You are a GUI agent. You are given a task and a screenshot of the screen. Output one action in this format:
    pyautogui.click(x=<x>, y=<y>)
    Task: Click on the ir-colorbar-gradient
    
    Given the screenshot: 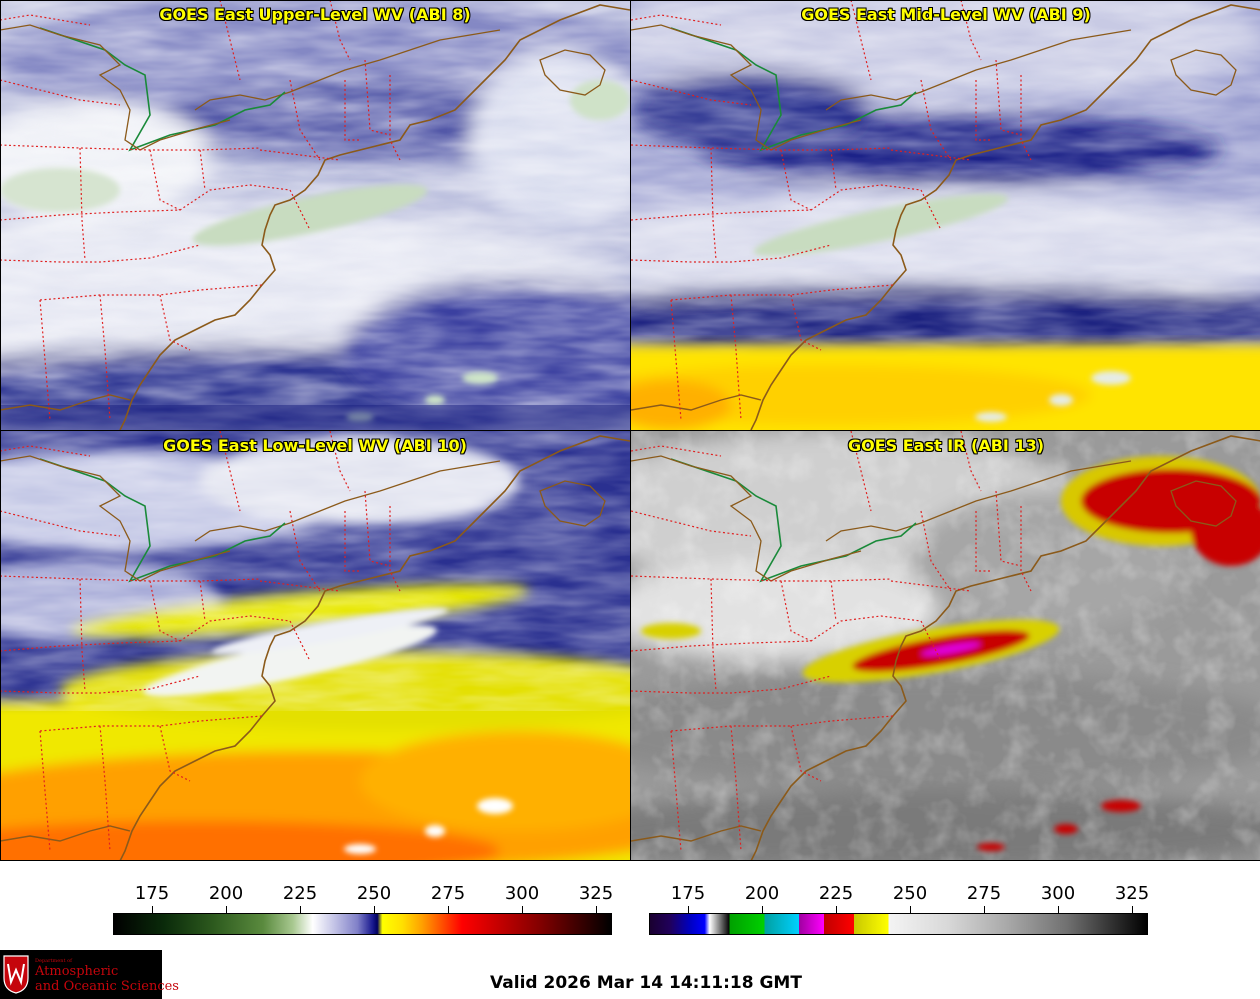 What is the action you would take?
    pyautogui.click(x=898, y=924)
    